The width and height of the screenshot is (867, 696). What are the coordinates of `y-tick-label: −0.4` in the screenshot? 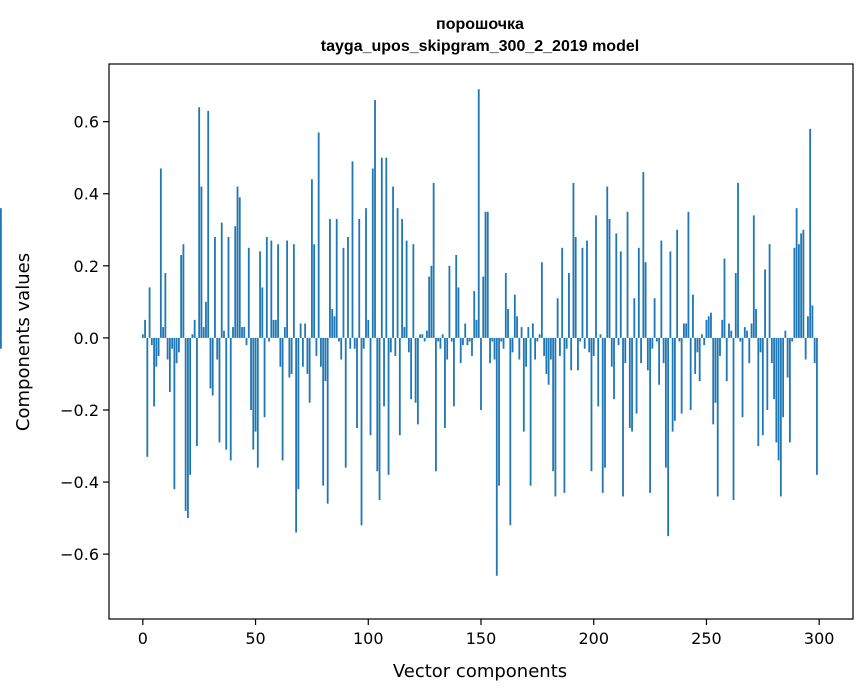 It's located at (79, 482).